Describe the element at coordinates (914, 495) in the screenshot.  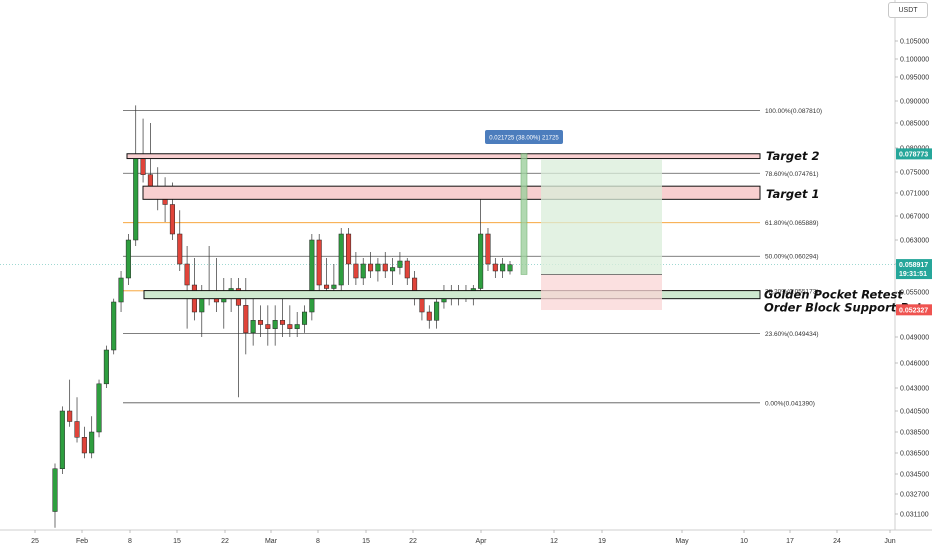
I see `y-tick-label: 0.032700` at that location.